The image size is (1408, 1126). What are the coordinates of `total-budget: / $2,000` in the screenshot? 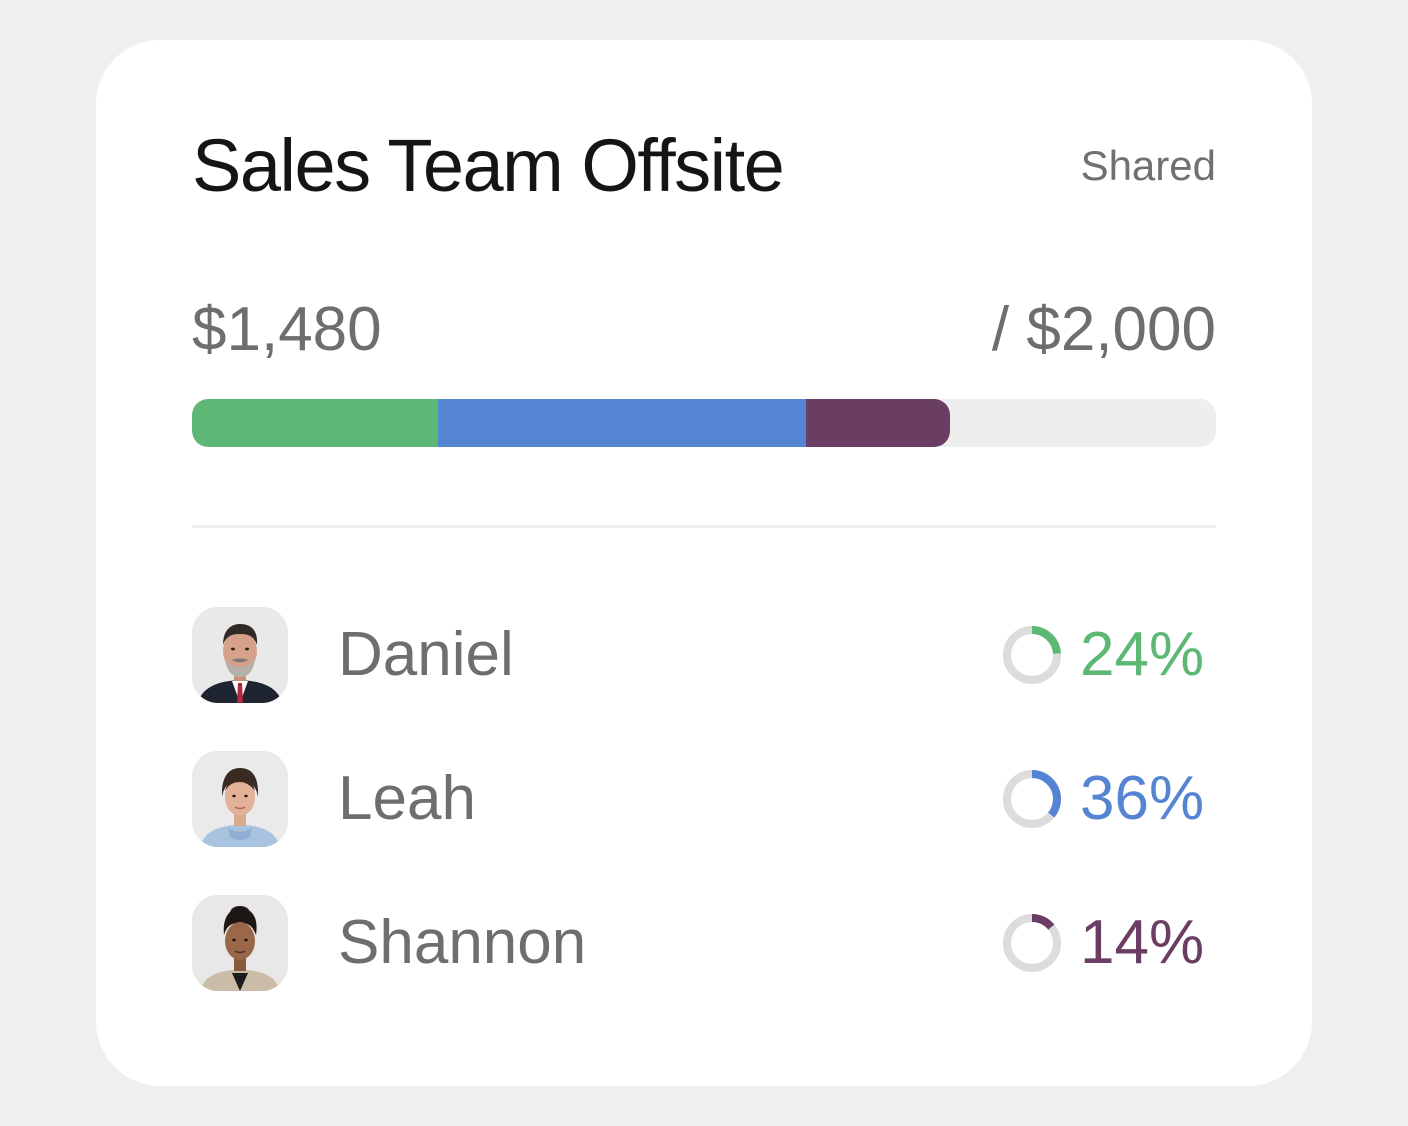 It's located at (1103, 329).